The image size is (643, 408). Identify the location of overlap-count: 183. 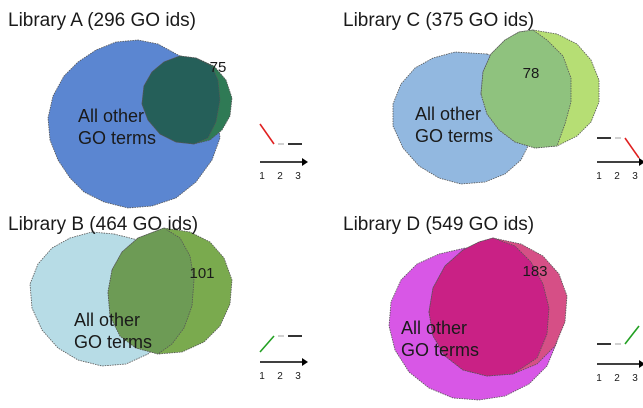
(534, 271).